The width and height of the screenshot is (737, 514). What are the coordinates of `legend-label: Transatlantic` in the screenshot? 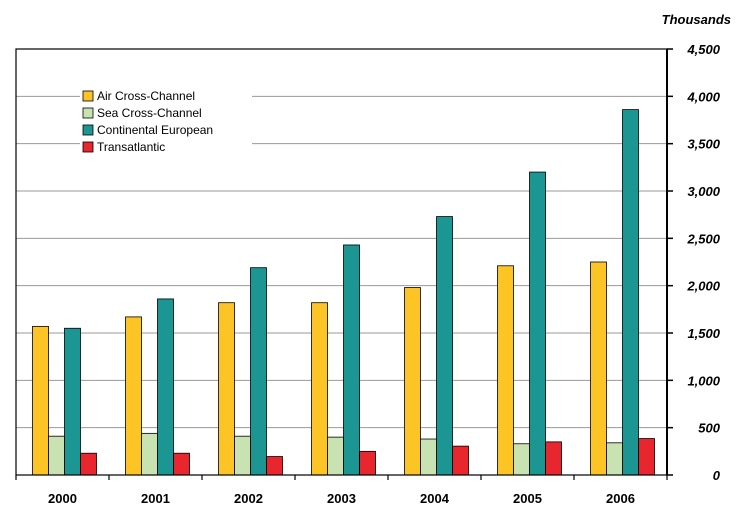 It's located at (131, 147).